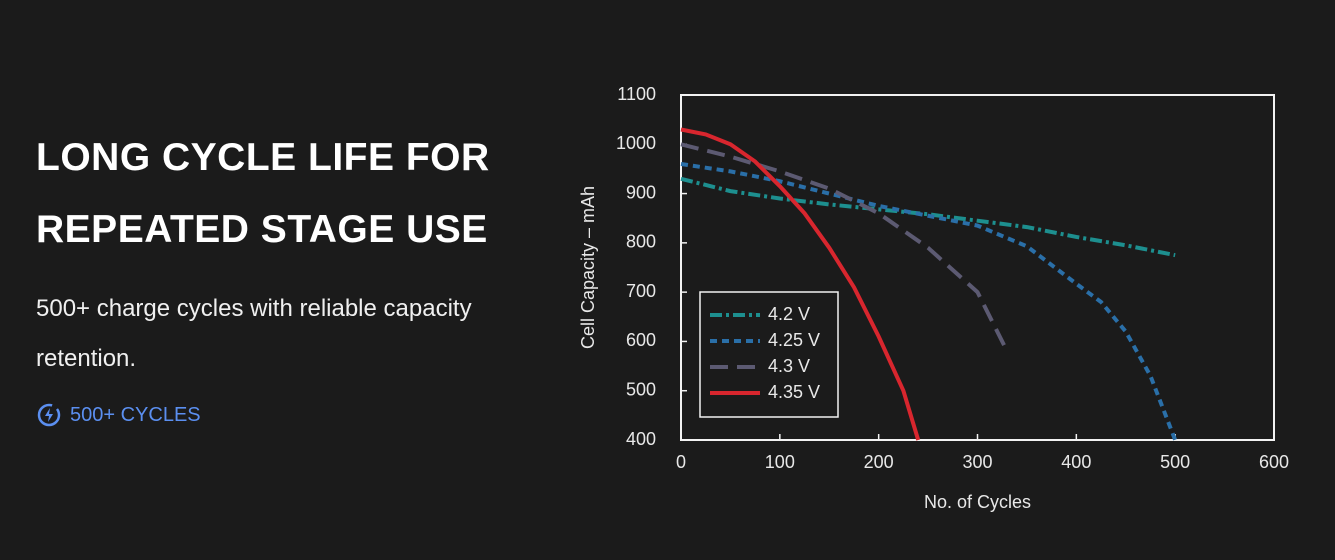 The width and height of the screenshot is (1335, 560). What do you see at coordinates (1175, 462) in the screenshot?
I see `x-tick-label: 500` at bounding box center [1175, 462].